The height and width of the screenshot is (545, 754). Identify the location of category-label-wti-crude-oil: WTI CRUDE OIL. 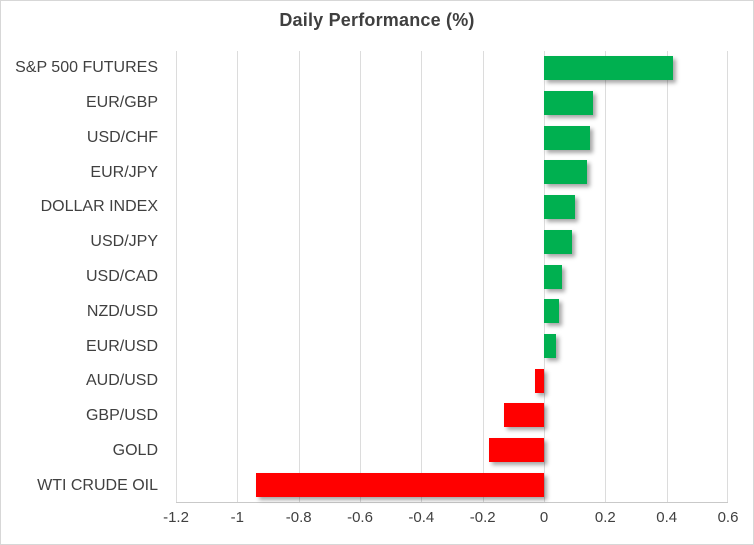
(97, 485).